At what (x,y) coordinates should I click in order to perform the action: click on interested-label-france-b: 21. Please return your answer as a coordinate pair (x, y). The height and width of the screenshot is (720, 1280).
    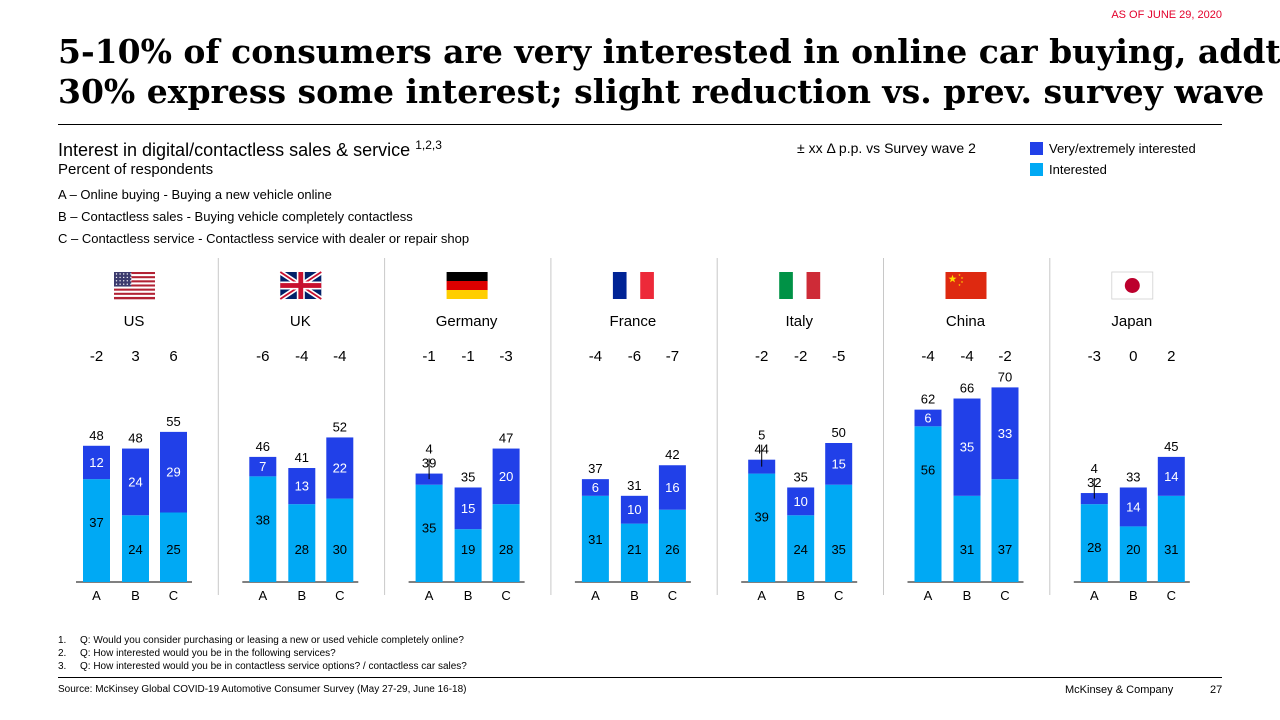
    Looking at the image, I should click on (634, 549).